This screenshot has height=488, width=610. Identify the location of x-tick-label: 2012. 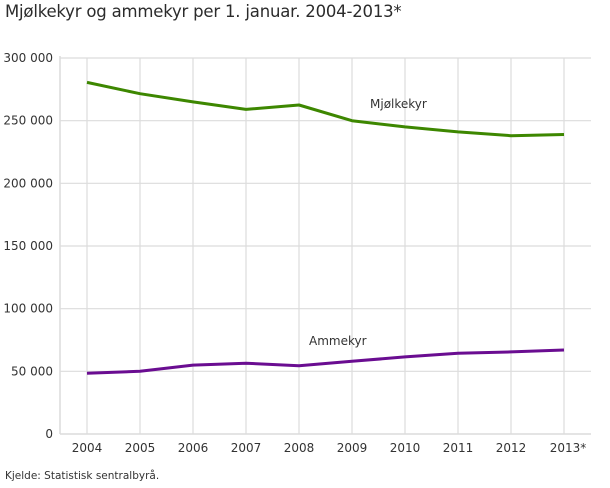
(511, 448).